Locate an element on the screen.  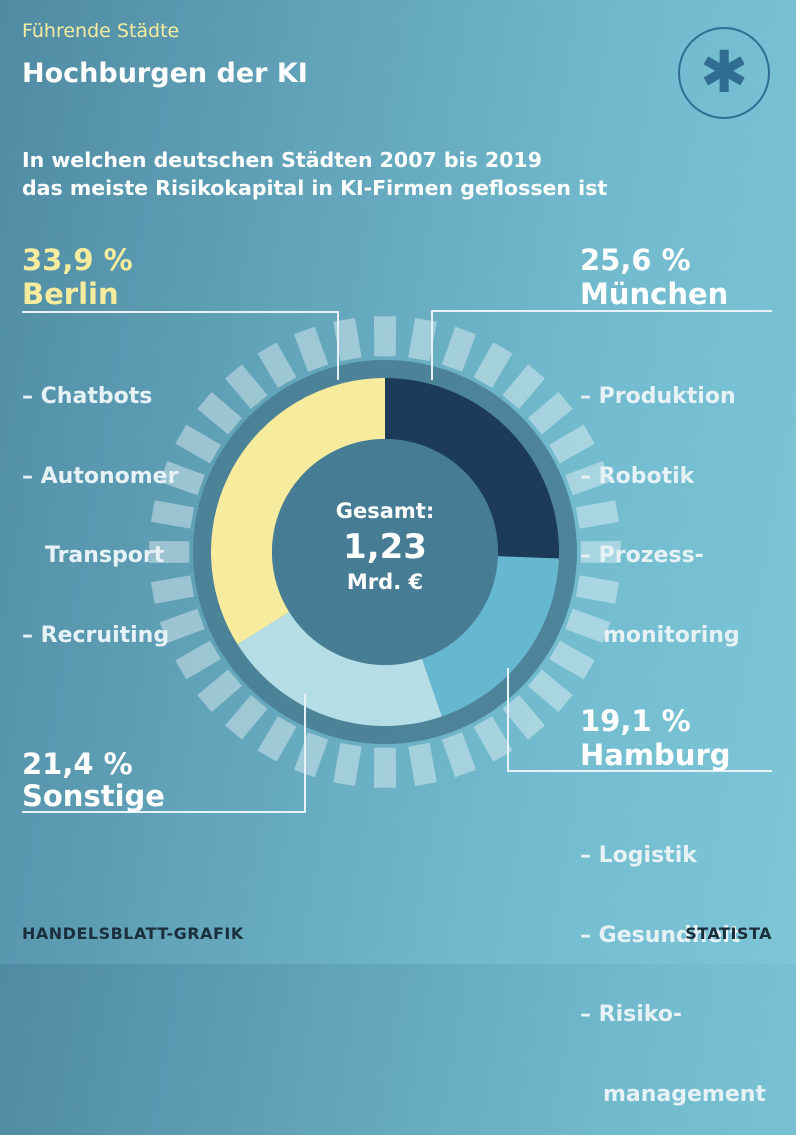
slice-münchen is located at coordinates (472, 468).